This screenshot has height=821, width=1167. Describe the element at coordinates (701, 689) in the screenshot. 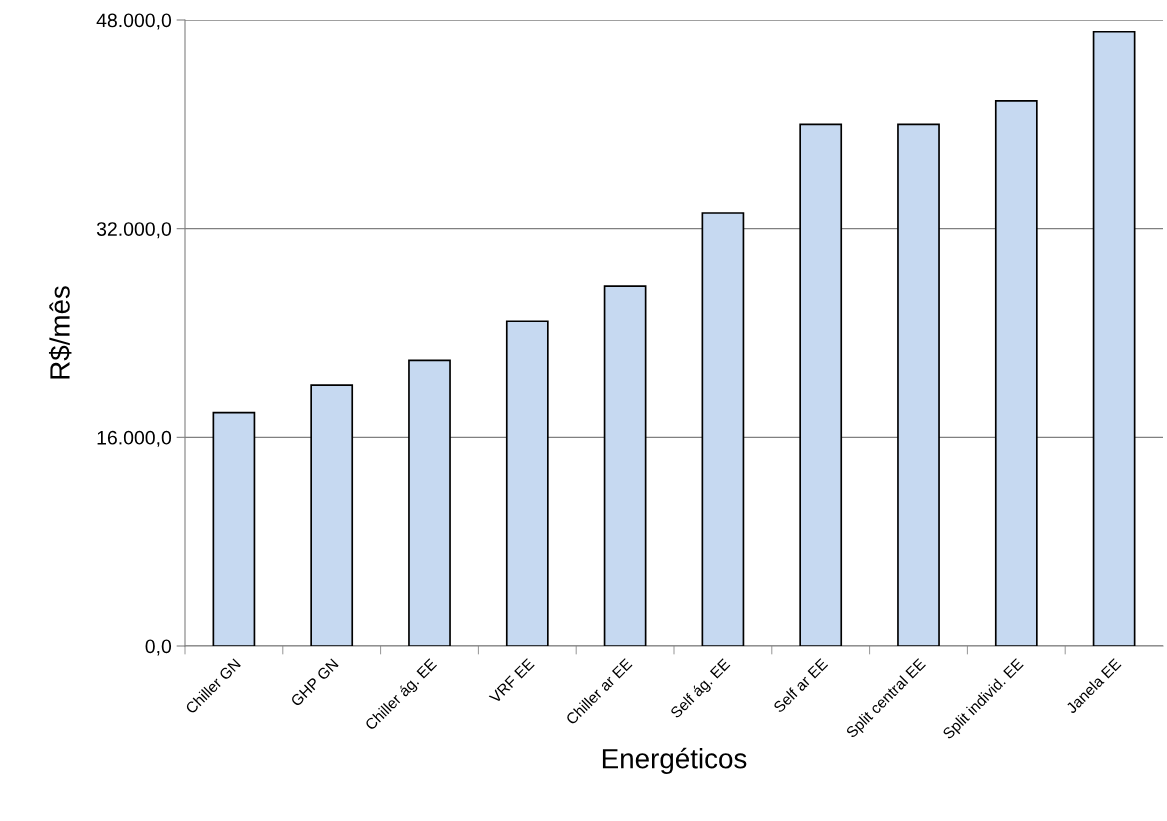

I see `x-tick-label: Self ág. EE` at that location.